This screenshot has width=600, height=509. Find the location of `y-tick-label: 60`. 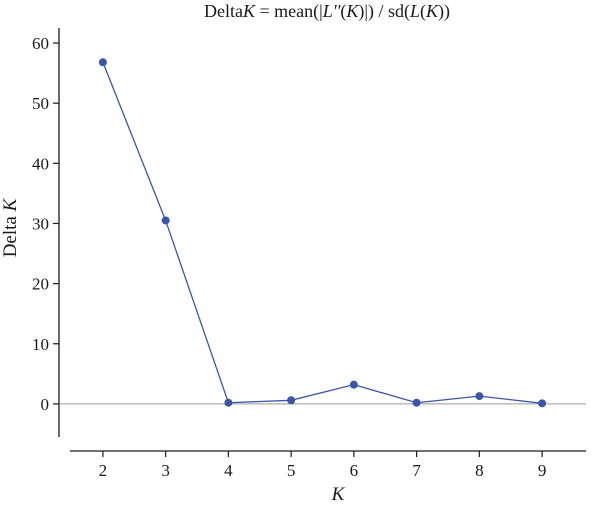

y-tick-label: 60 is located at coordinates (40, 43).